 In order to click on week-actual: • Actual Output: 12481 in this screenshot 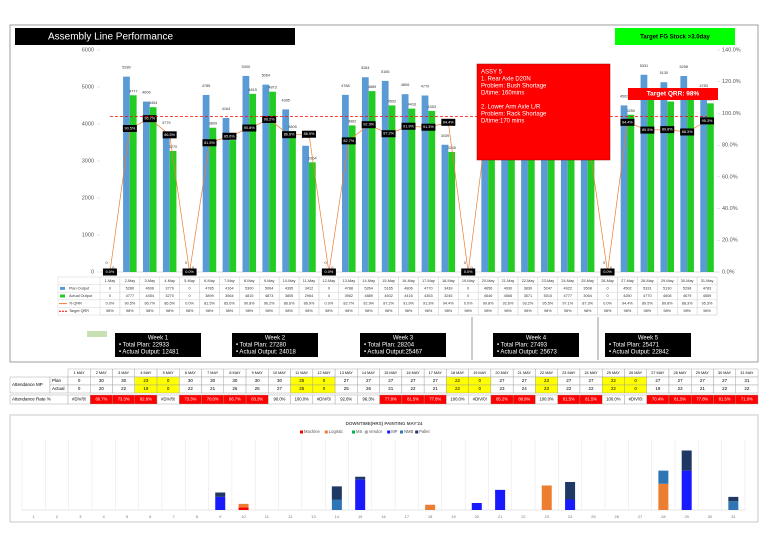, I will do `click(149, 353)`.